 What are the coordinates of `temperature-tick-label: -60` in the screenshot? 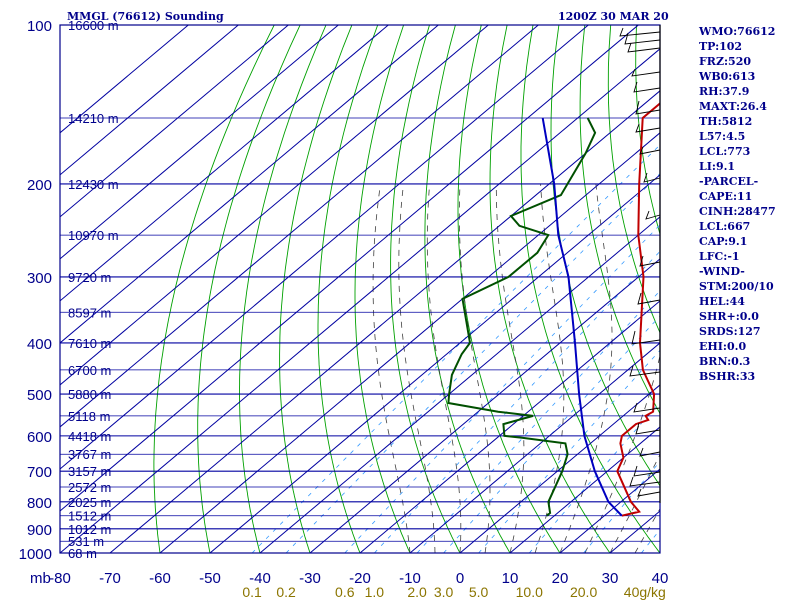 It's located at (160, 578).